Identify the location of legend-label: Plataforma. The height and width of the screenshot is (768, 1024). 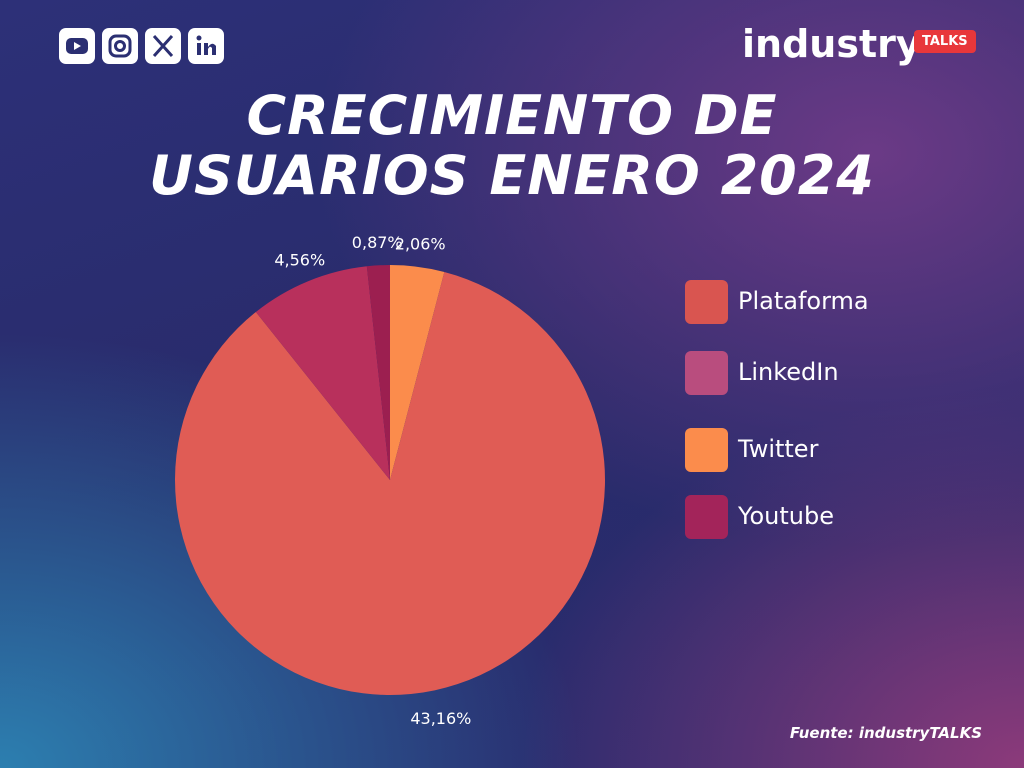
(803, 301).